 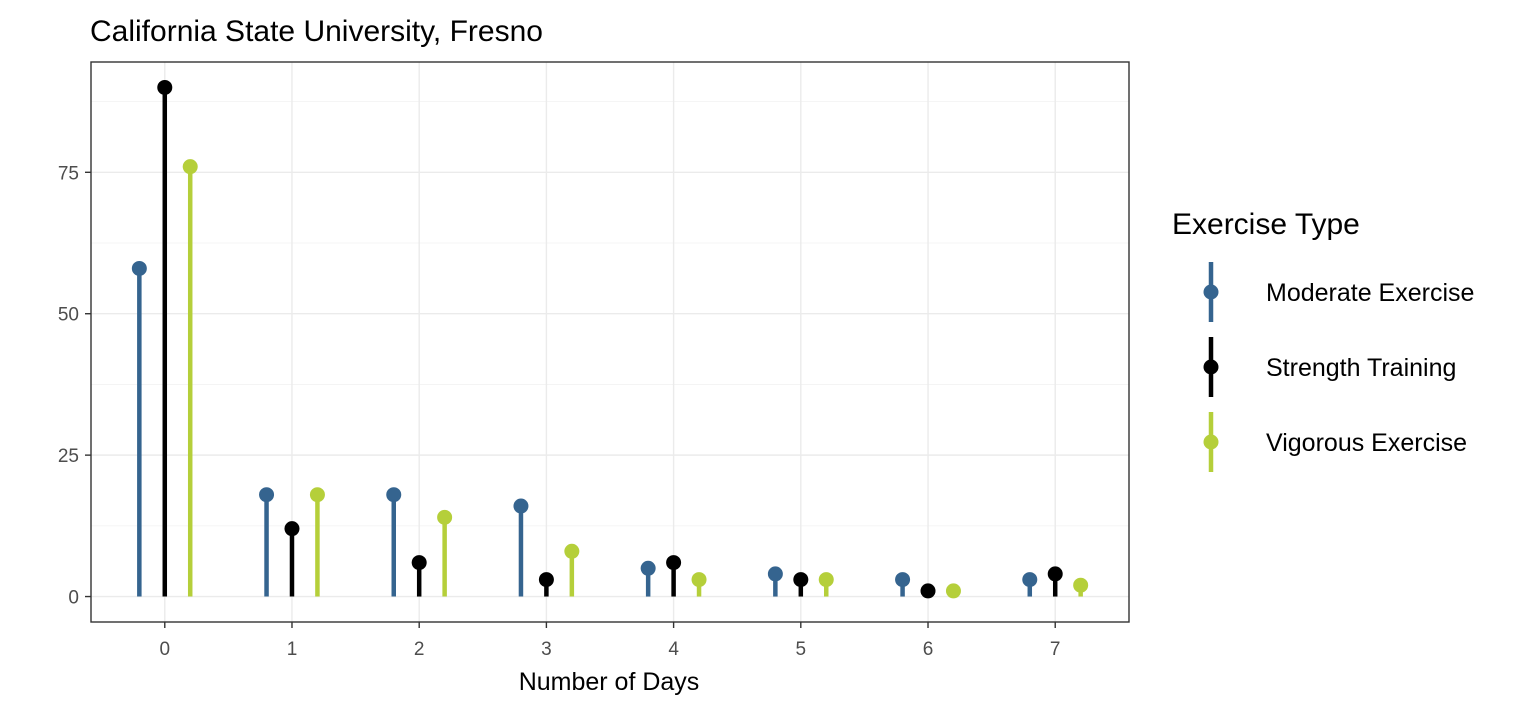 I want to click on x-tick-label: 2, so click(x=419, y=649).